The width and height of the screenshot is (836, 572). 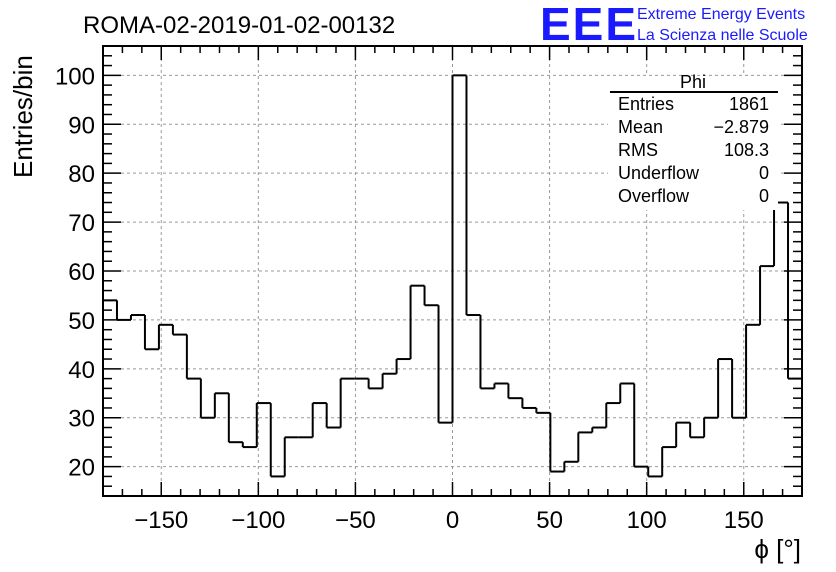 What do you see at coordinates (549, 520) in the screenshot?
I see `x-tick-label: 50` at bounding box center [549, 520].